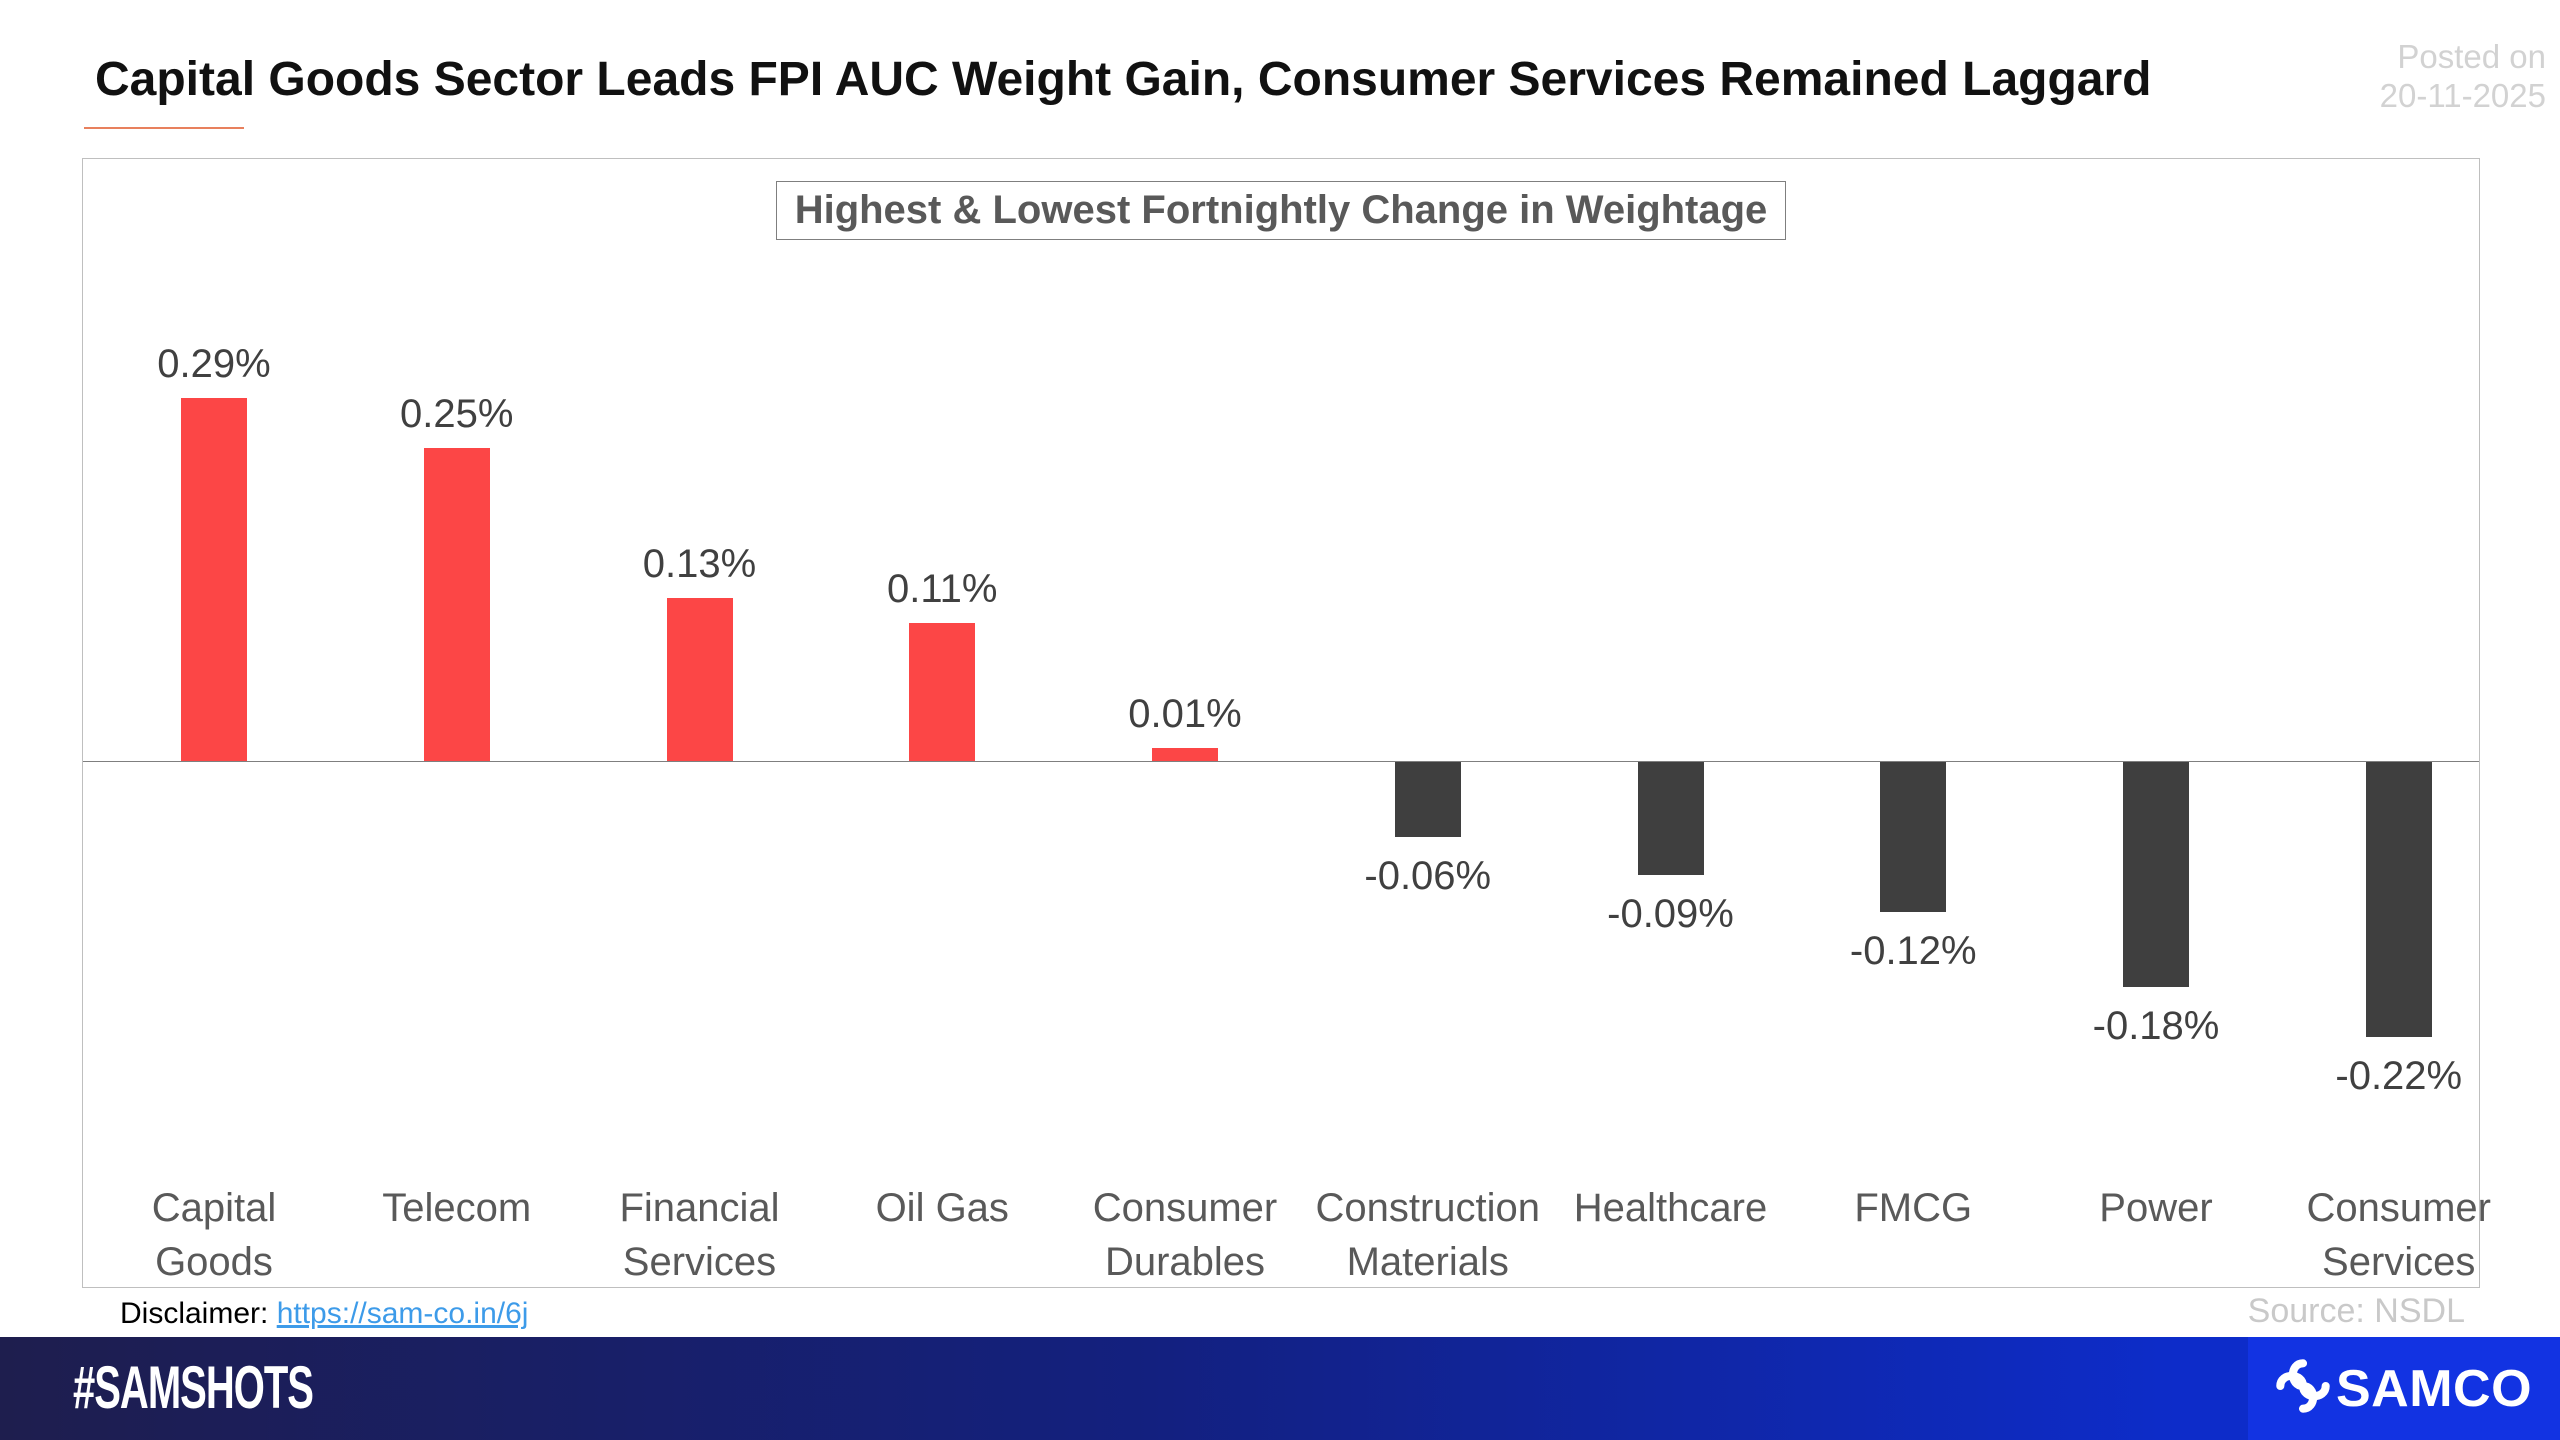 The height and width of the screenshot is (1440, 2560). I want to click on bar-value-label-consumer-durables: 0.01%, so click(1185, 714).